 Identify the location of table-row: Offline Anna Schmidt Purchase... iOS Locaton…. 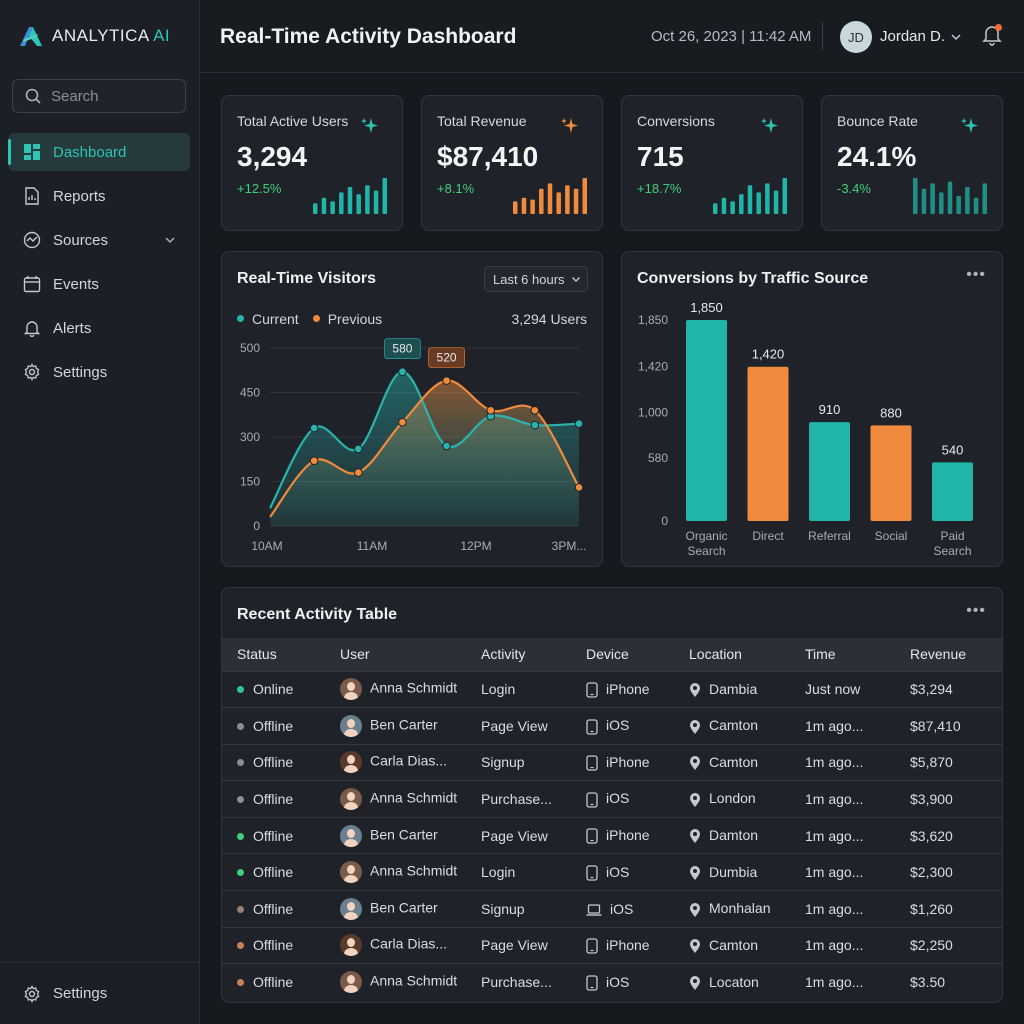
(612, 982).